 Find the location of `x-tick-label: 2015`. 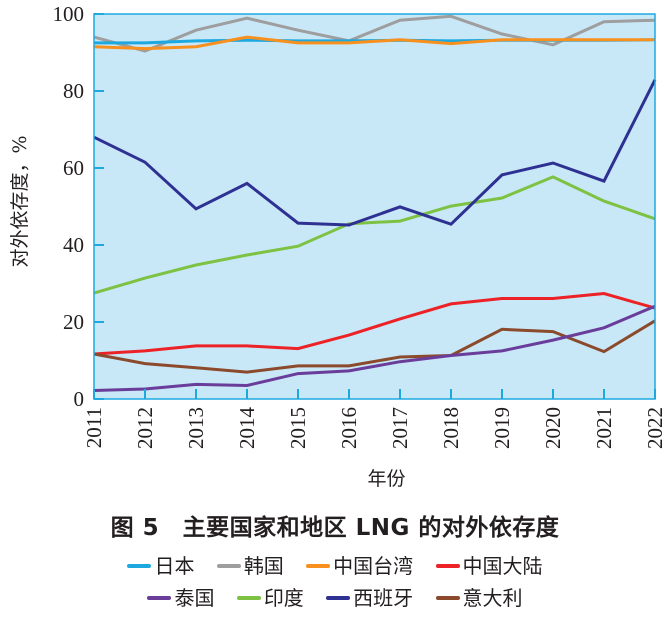

x-tick-label: 2015 is located at coordinates (298, 428).